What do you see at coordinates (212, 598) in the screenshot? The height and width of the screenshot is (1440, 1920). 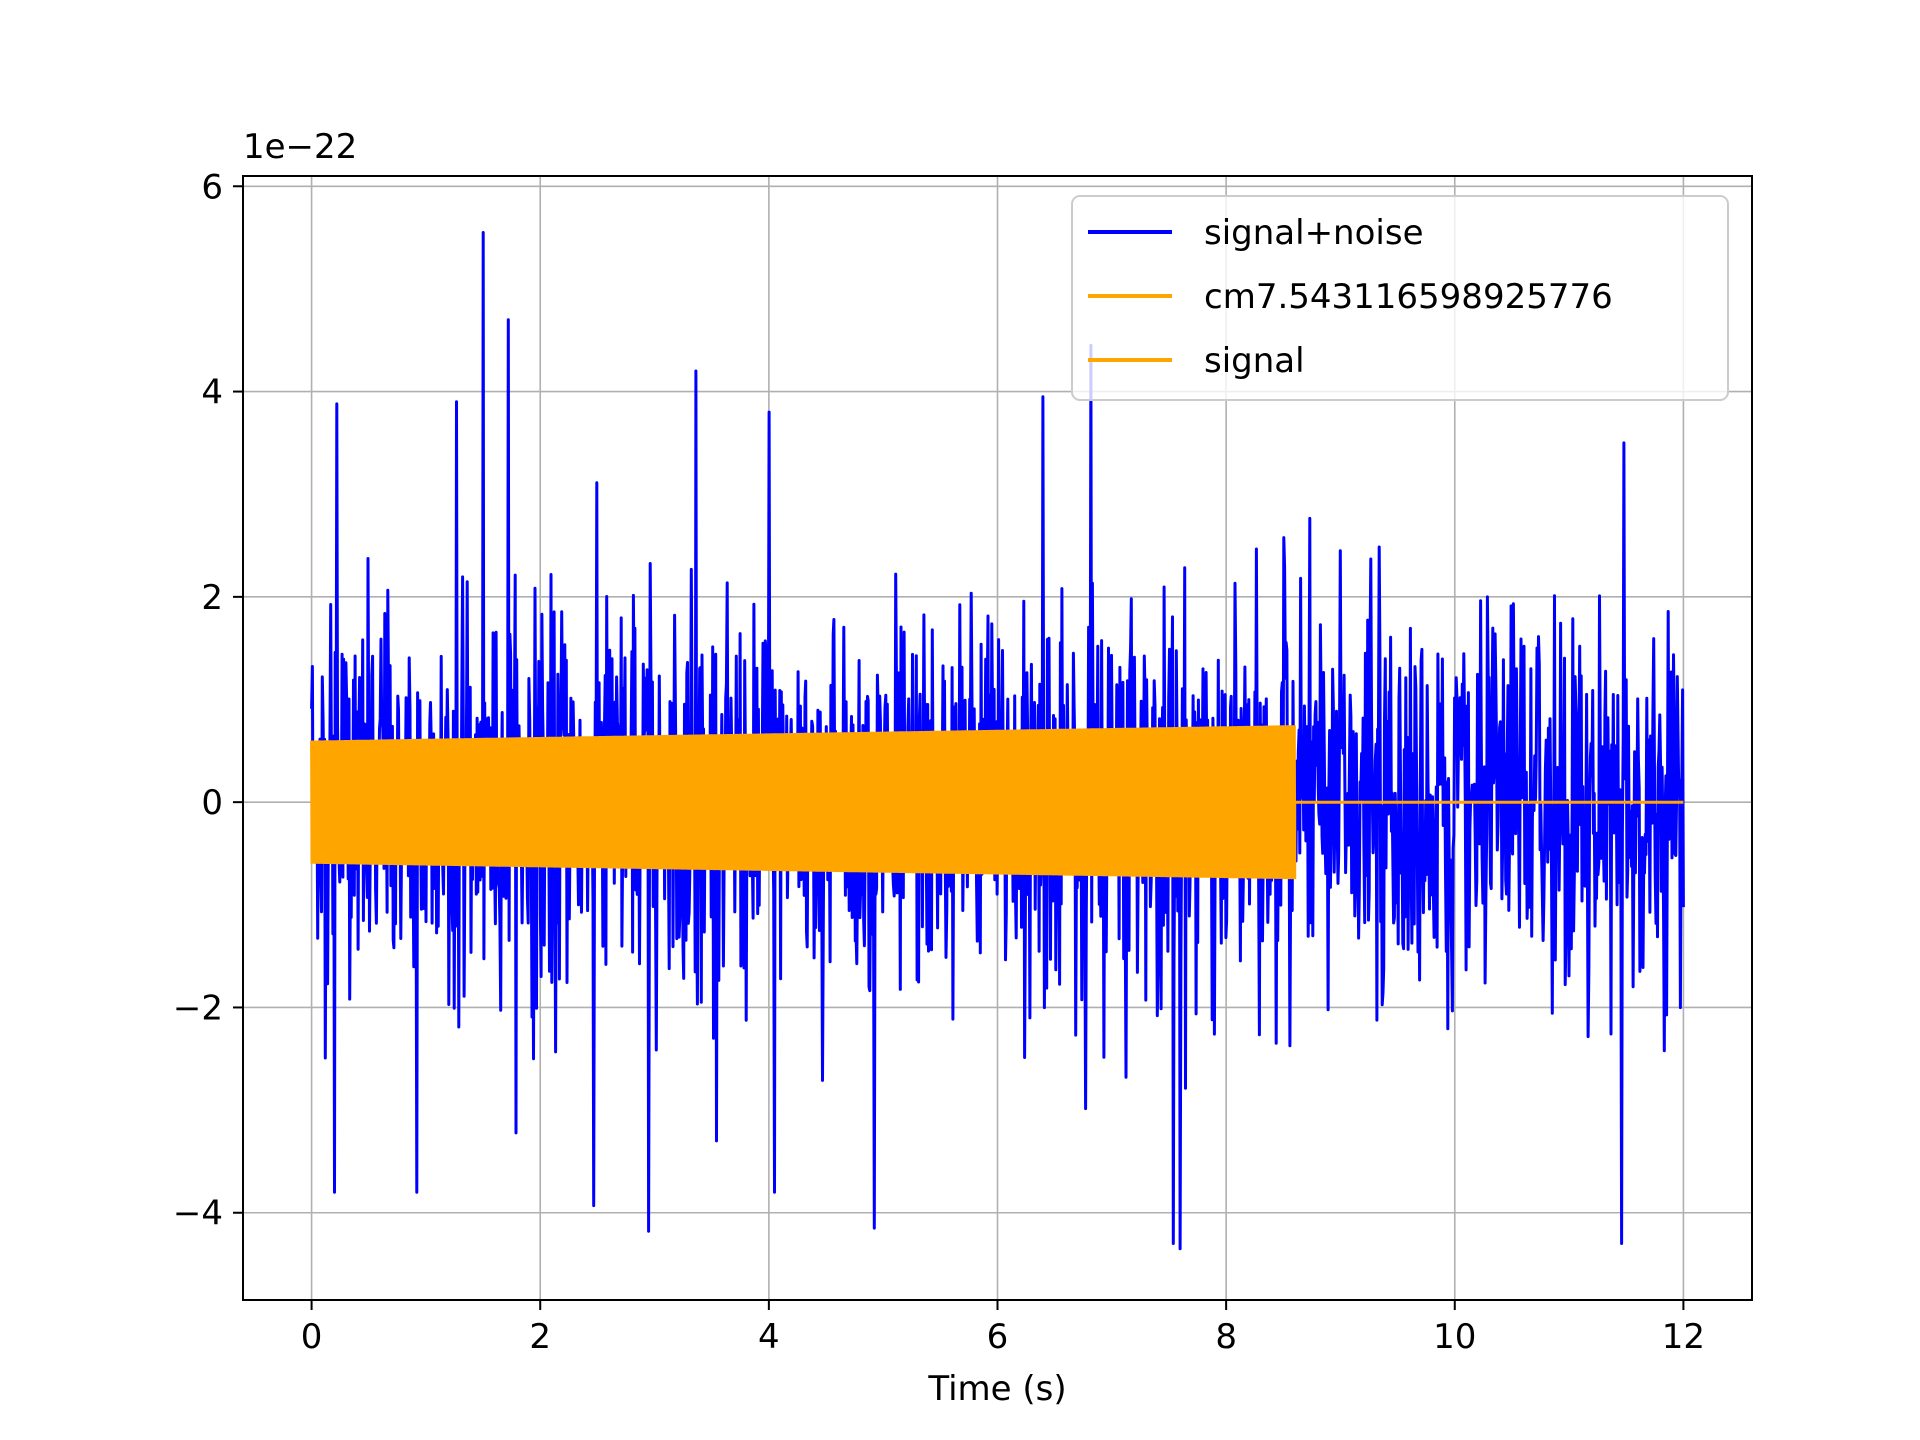 I see `y-tick-label: 2` at bounding box center [212, 598].